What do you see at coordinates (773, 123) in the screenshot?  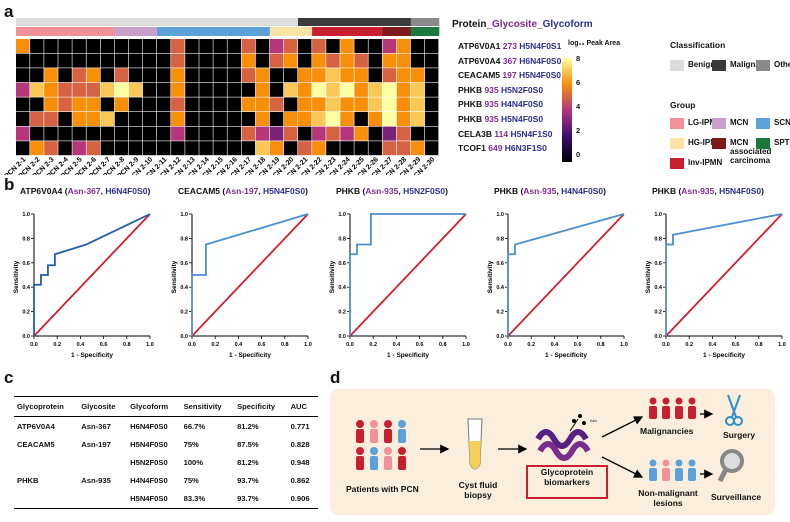 I see `group-legend-item: SCN` at bounding box center [773, 123].